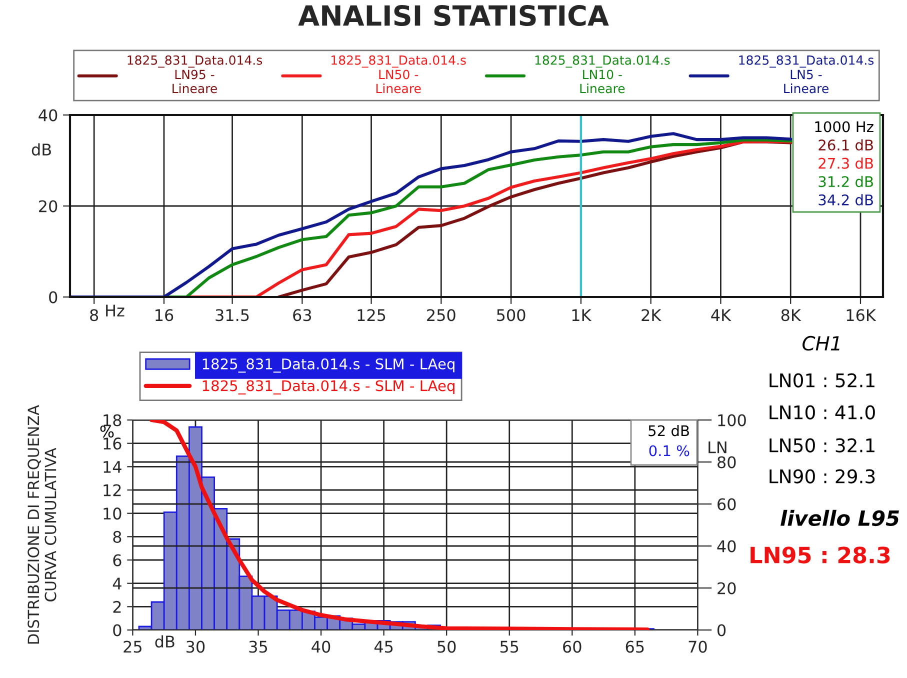 The height and width of the screenshot is (678, 907). Describe the element at coordinates (726, 546) in the screenshot. I see `y2-tick-label: 40` at that location.